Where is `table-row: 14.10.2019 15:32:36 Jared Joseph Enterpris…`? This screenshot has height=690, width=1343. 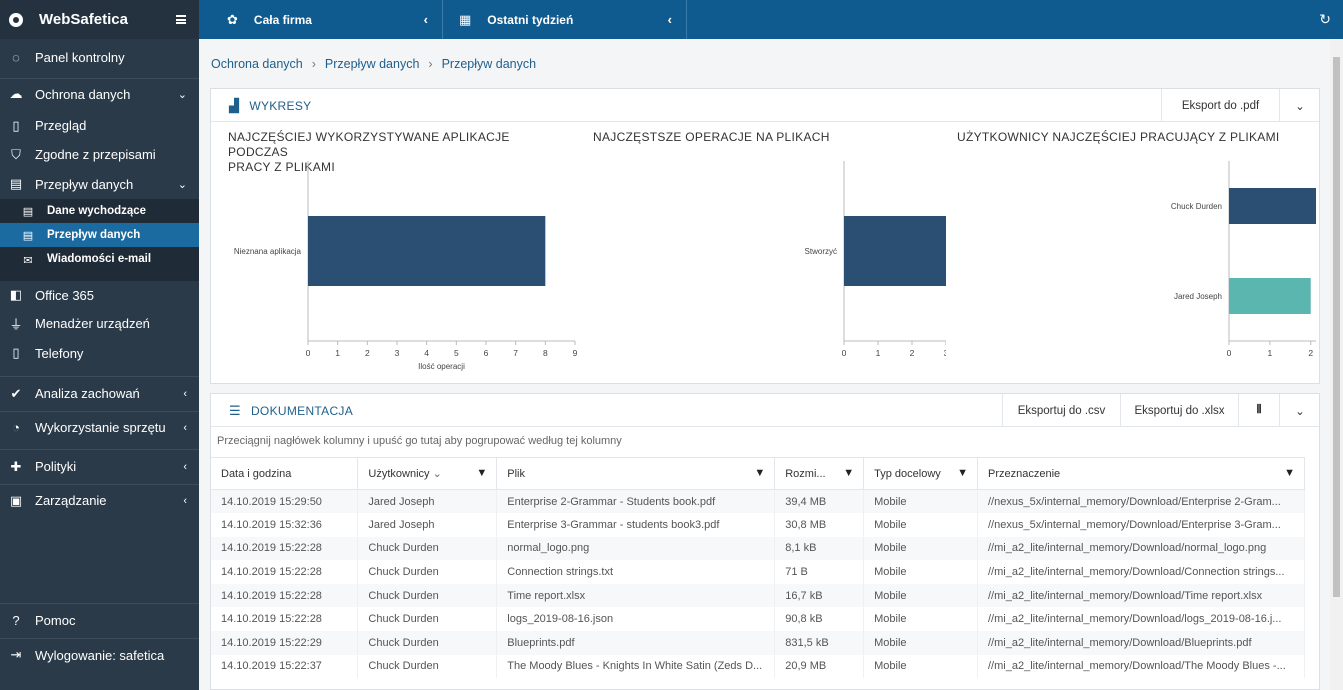 table-row: 14.10.2019 15:32:36 Jared Joseph Enterpris… is located at coordinates (758, 525).